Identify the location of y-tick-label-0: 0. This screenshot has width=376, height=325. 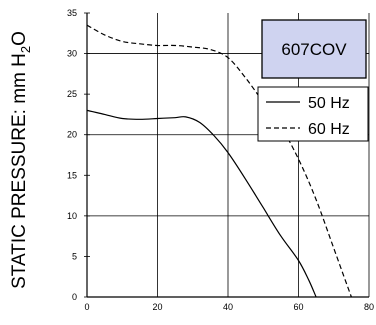
(74, 297).